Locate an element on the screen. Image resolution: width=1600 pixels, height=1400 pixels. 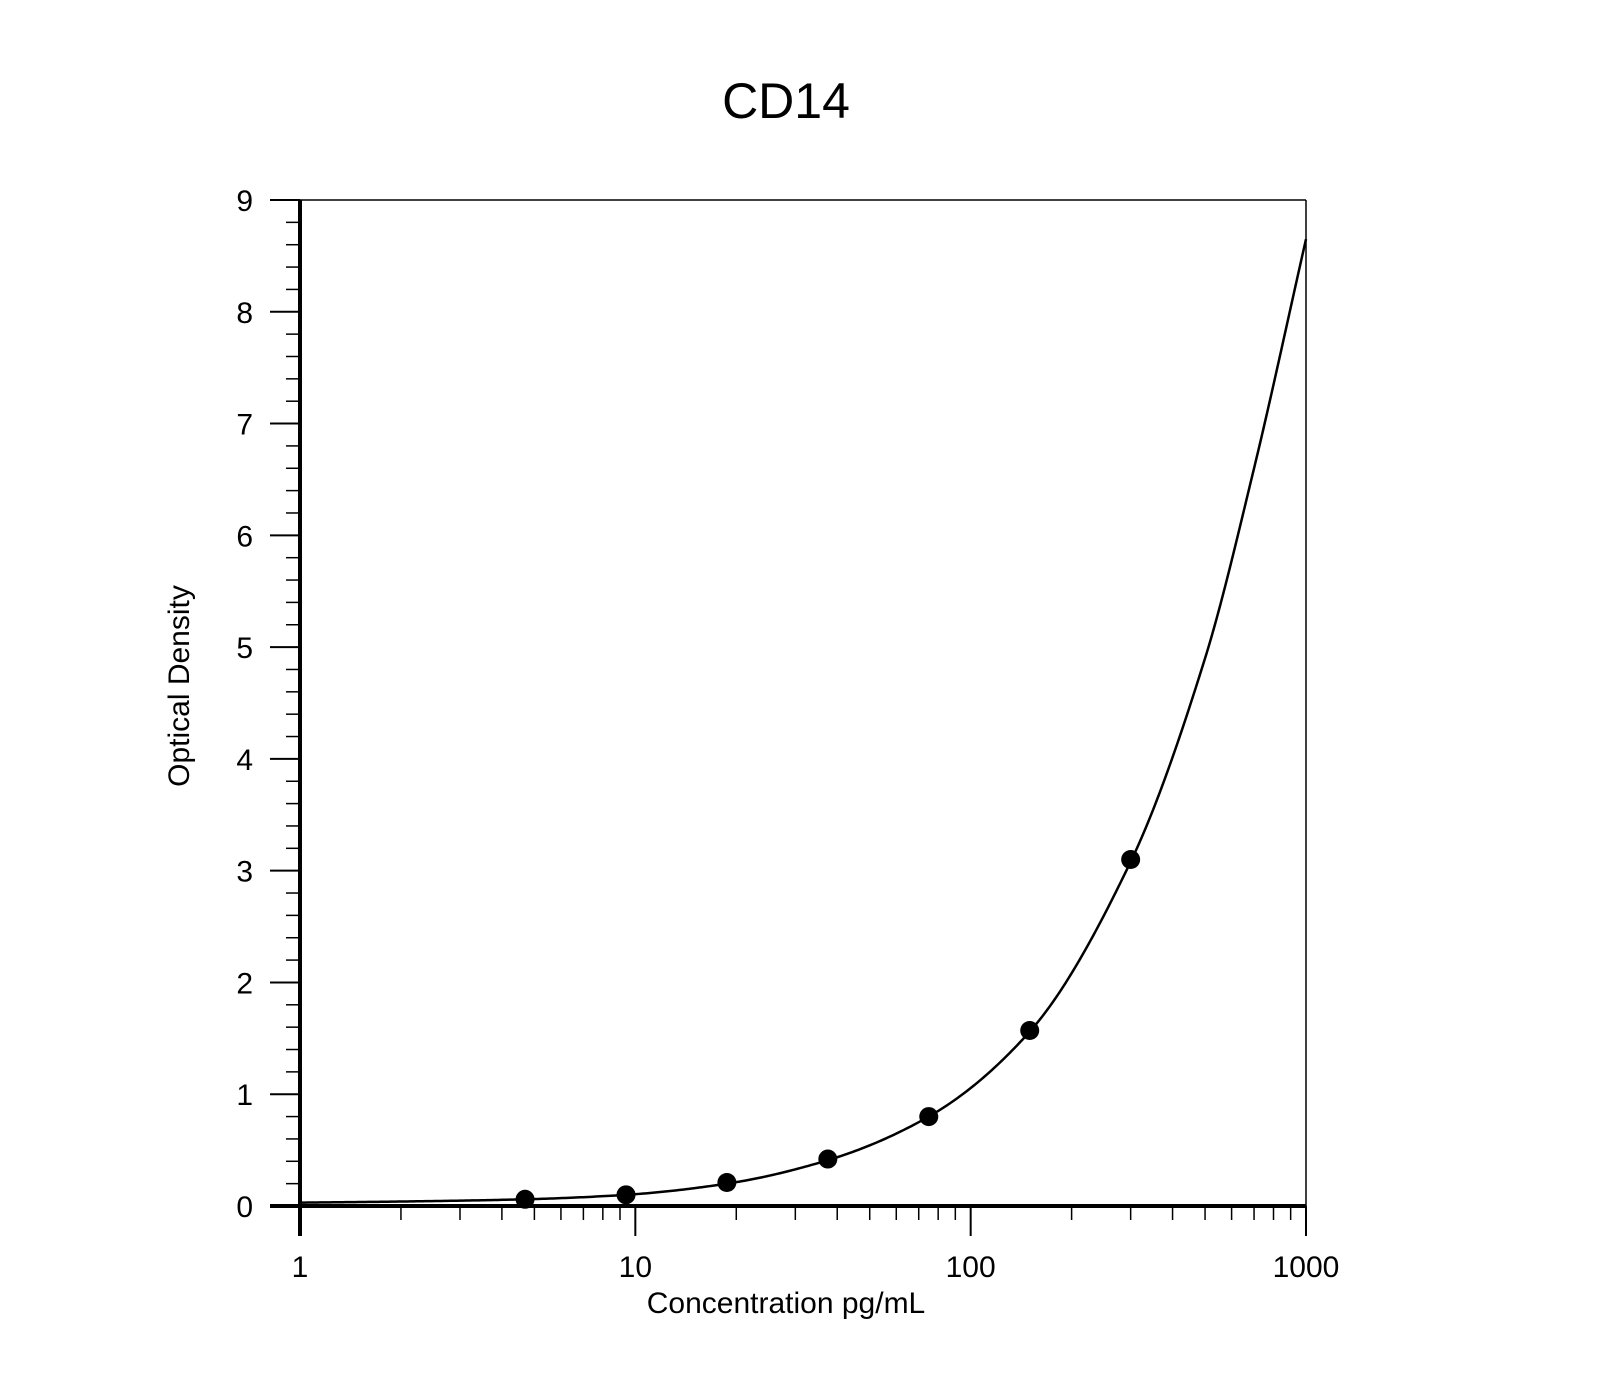
x-tick-label: 10 is located at coordinates (635, 1267).